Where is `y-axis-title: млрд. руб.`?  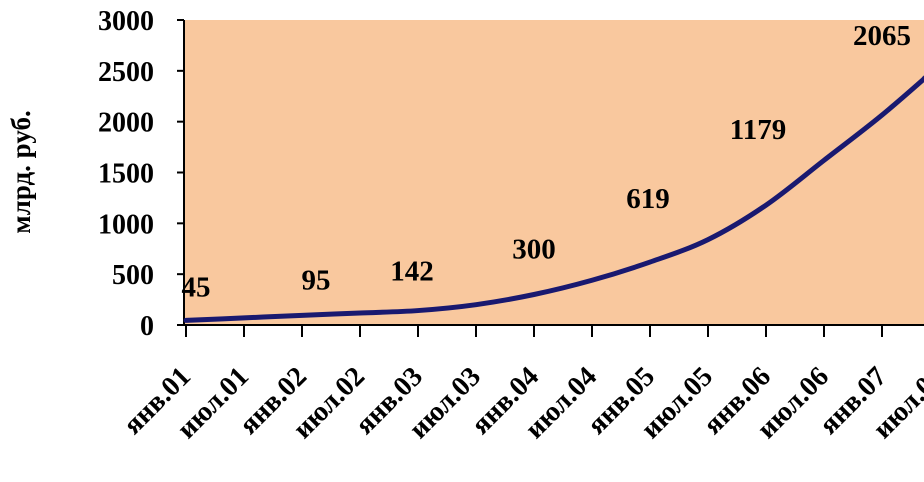 y-axis-title: млрд. руб. is located at coordinates (21, 171).